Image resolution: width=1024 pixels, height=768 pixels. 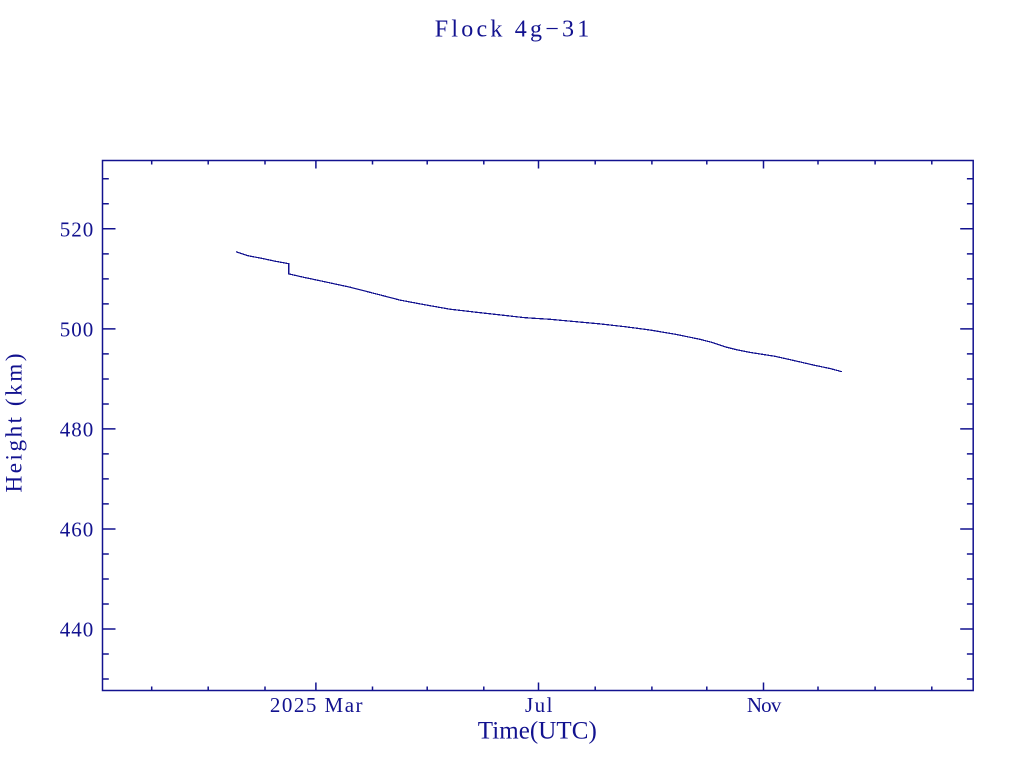 I want to click on svg-text: Nov, so click(x=764, y=705).